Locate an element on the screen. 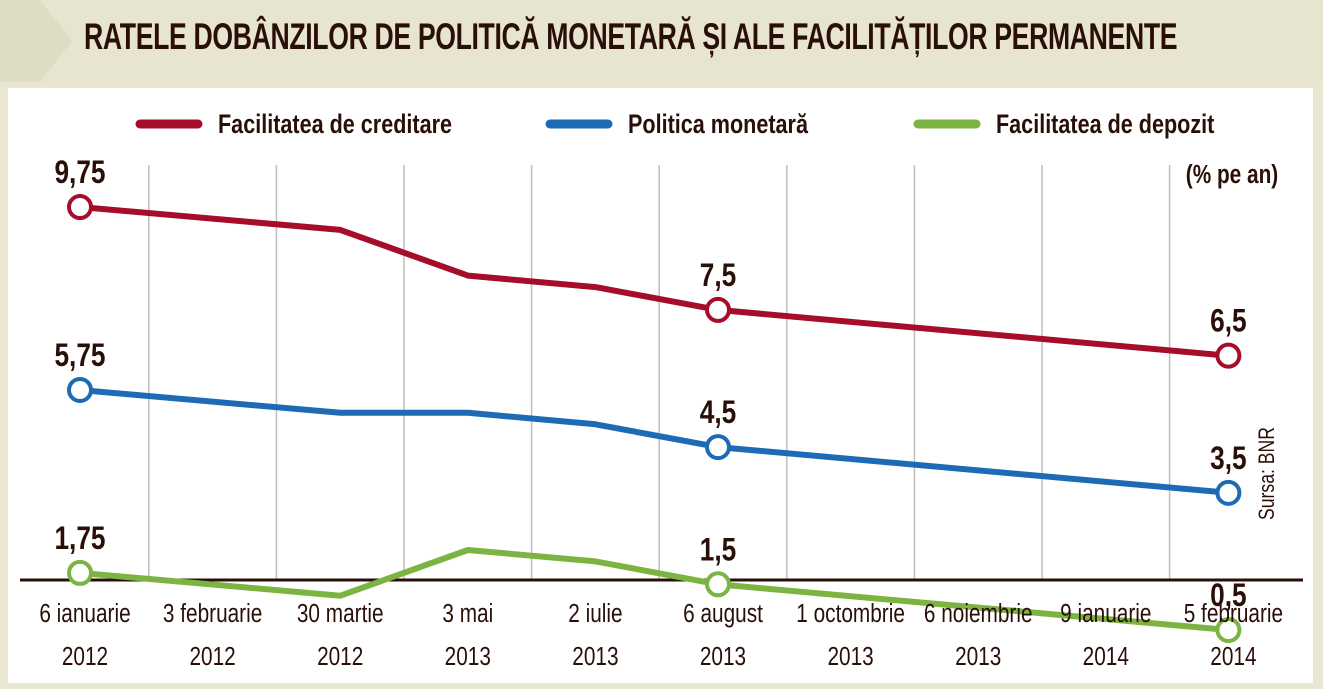  chevron-icon is located at coordinates (36, 41).